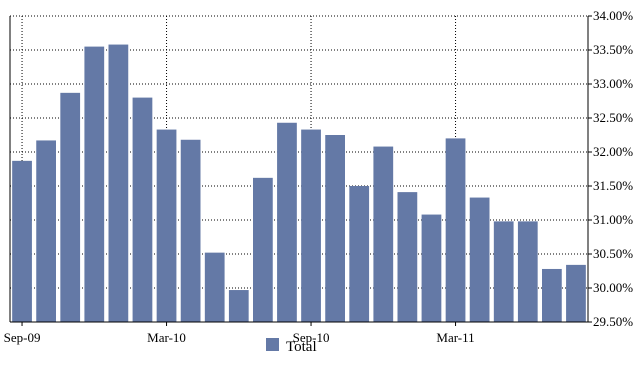 This screenshot has height=382, width=642. What do you see at coordinates (613, 49) in the screenshot?
I see `y-tick-label: 33.50%` at bounding box center [613, 49].